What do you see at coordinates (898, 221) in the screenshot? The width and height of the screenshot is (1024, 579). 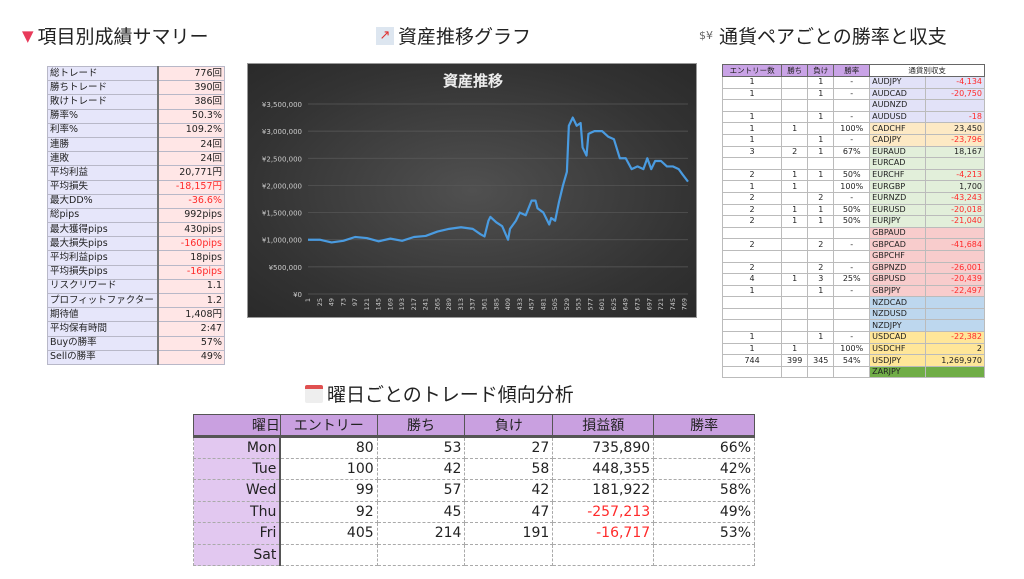 I see `pair-name: EURJPY` at bounding box center [898, 221].